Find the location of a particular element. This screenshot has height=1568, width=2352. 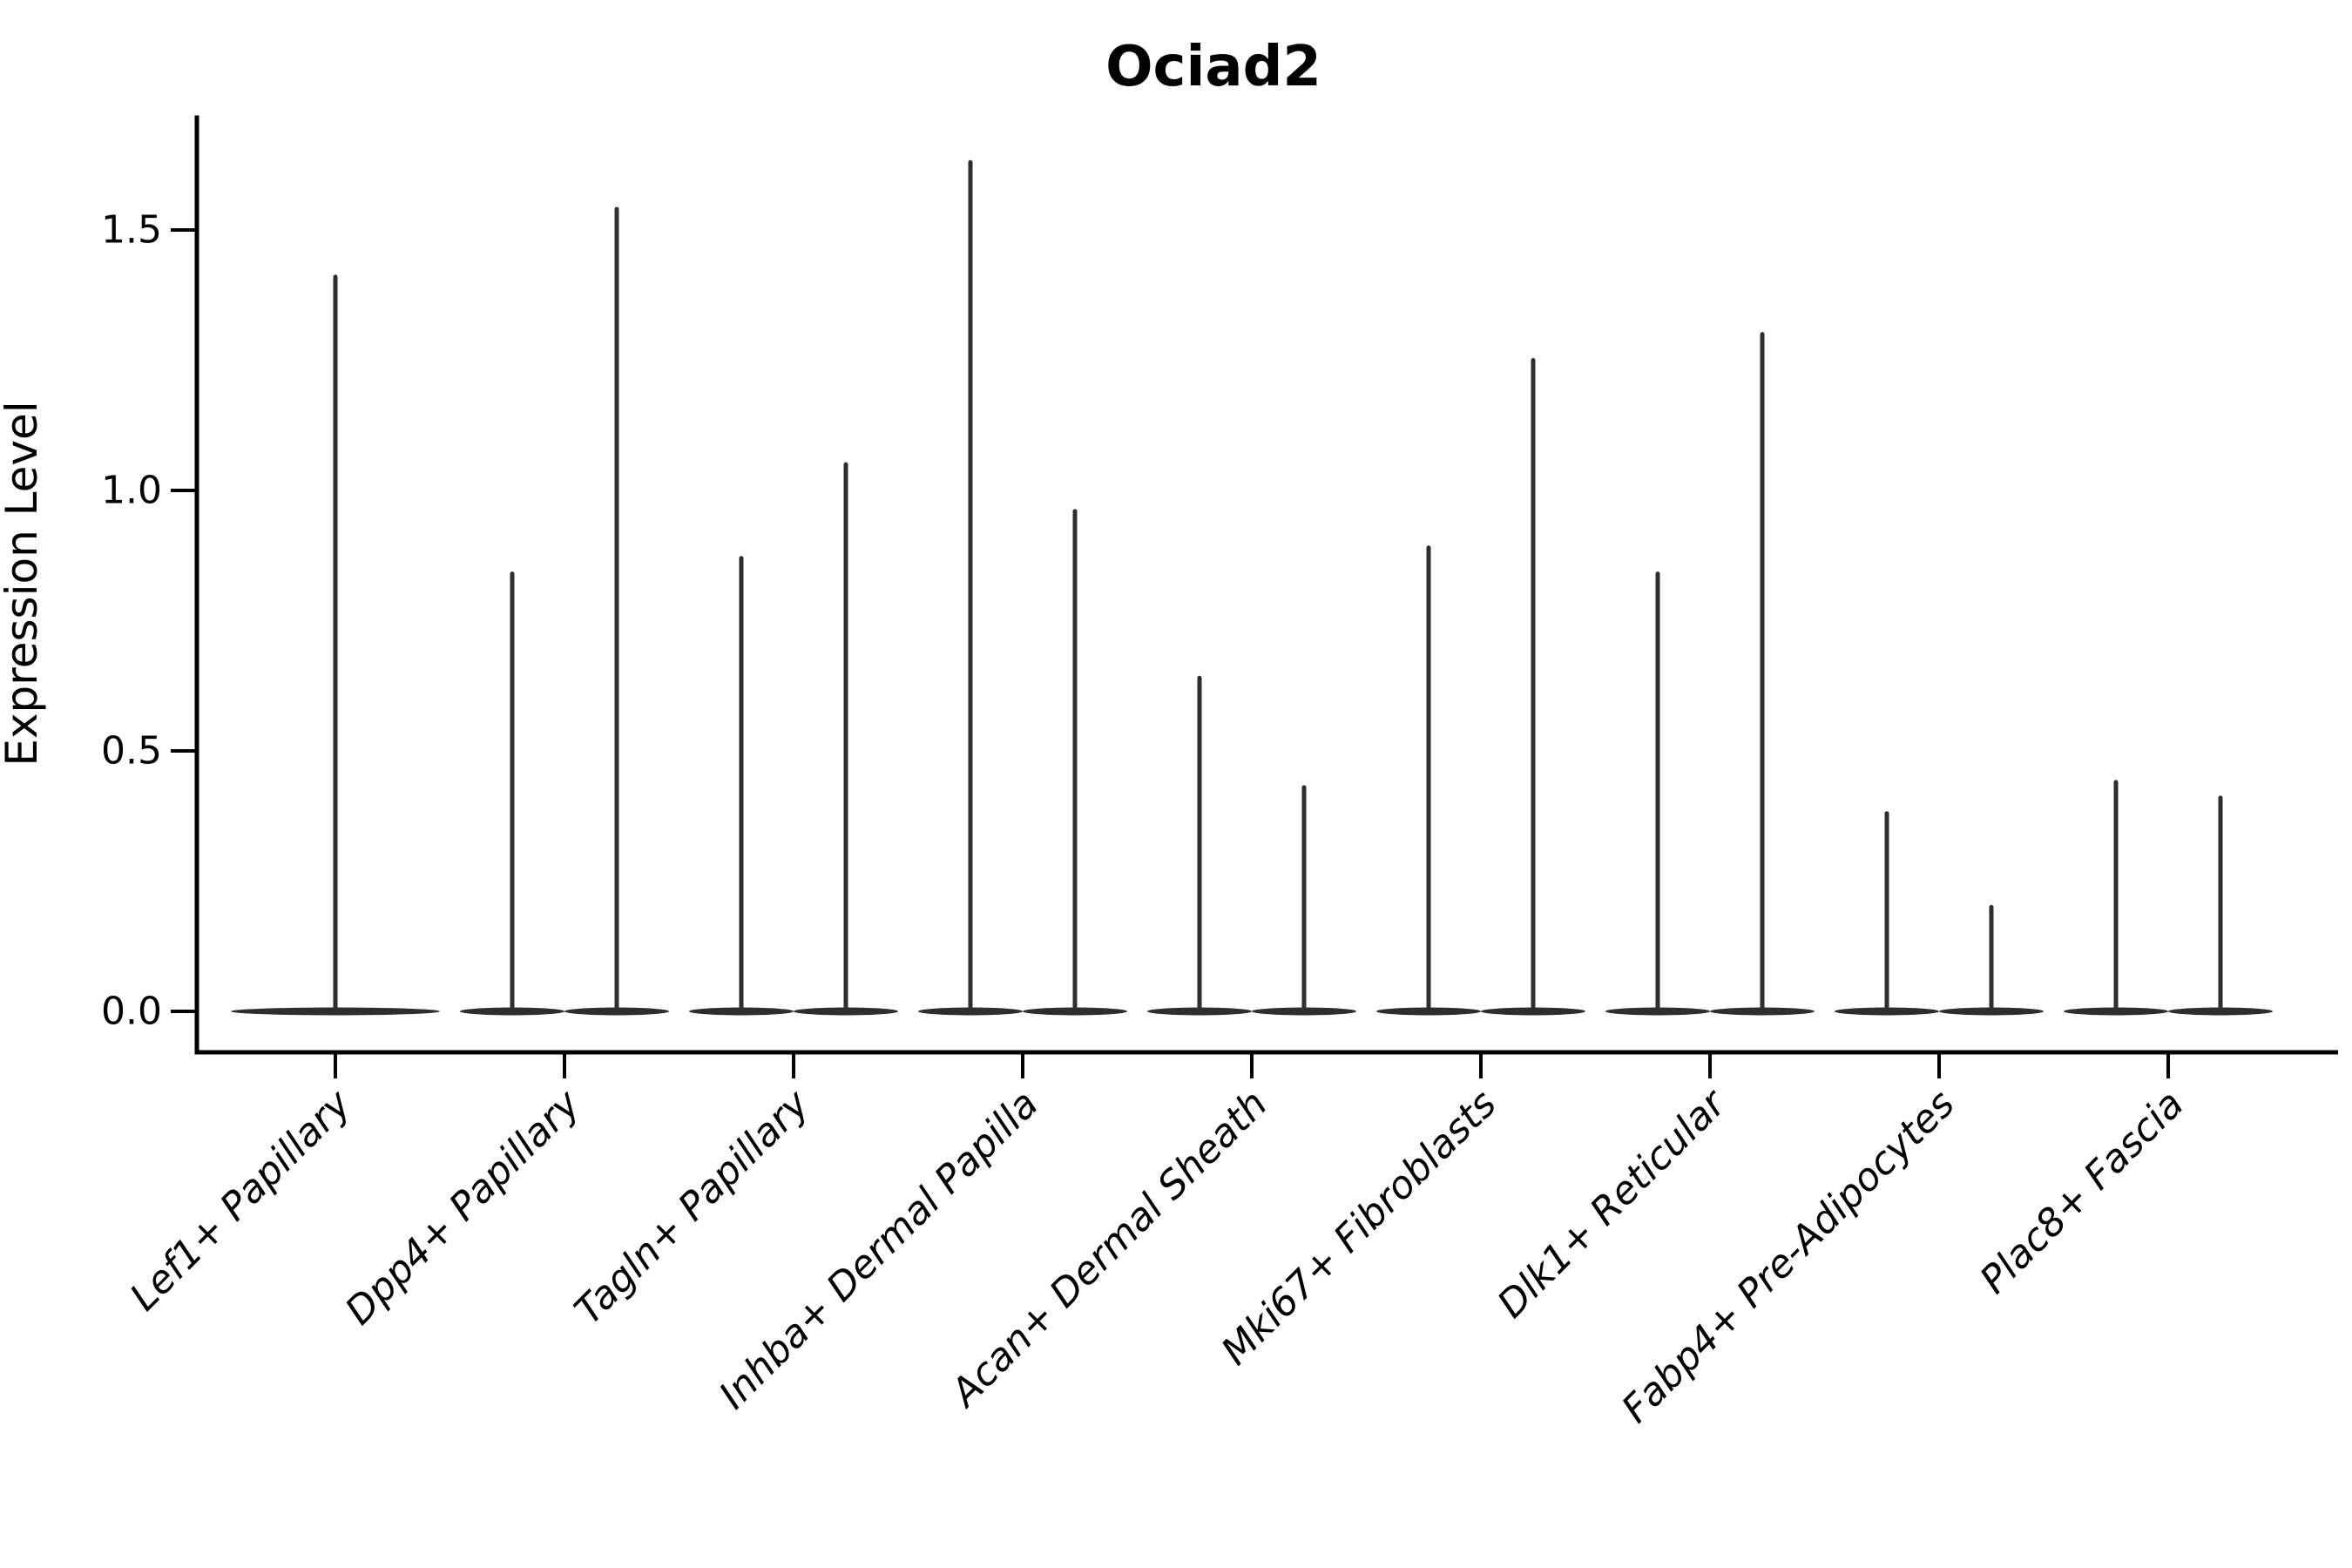

x-tick-label: Tagln+ Papillary is located at coordinates (692, 1207).